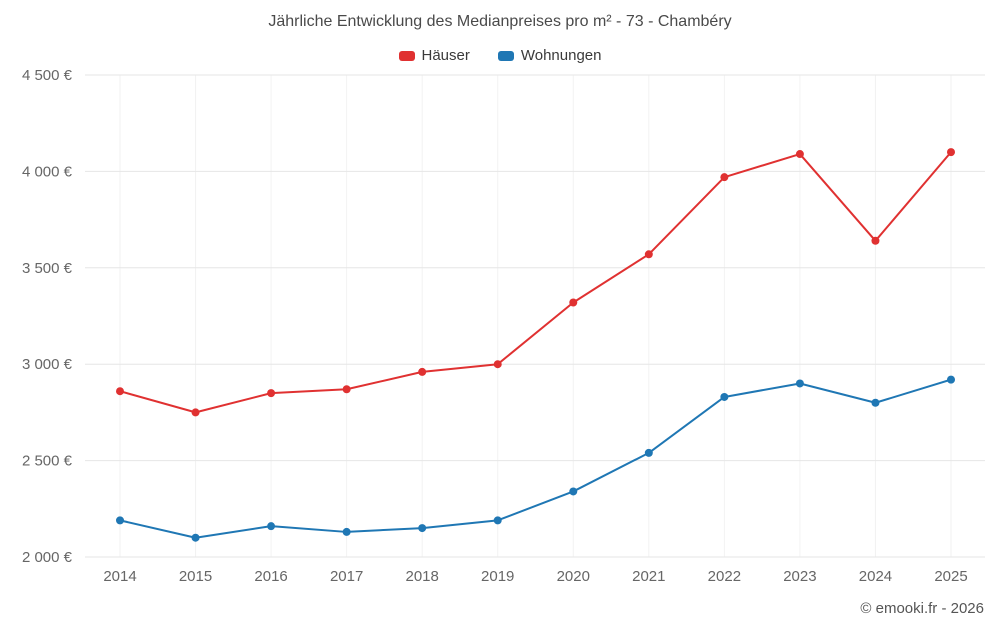 Image resolution: width=1000 pixels, height=625 pixels. Describe the element at coordinates (445, 55) in the screenshot. I see `legend-label-haeuser: Häuser` at that location.